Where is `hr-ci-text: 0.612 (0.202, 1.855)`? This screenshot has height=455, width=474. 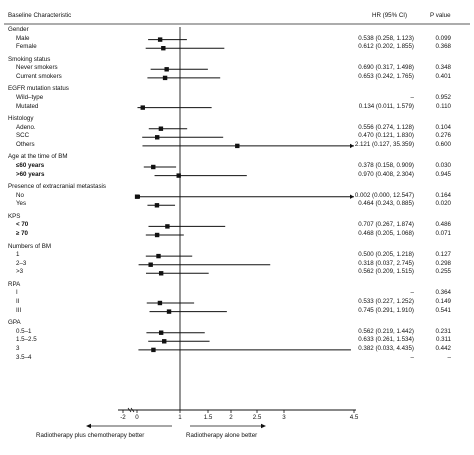
hr-ci-text: 0.612 (0.202, 1.855) is located at coordinates (386, 47).